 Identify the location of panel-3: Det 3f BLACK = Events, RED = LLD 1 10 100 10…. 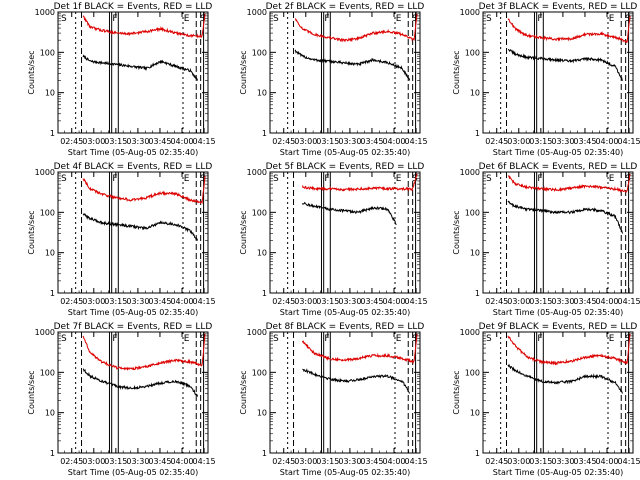
(546, 79).